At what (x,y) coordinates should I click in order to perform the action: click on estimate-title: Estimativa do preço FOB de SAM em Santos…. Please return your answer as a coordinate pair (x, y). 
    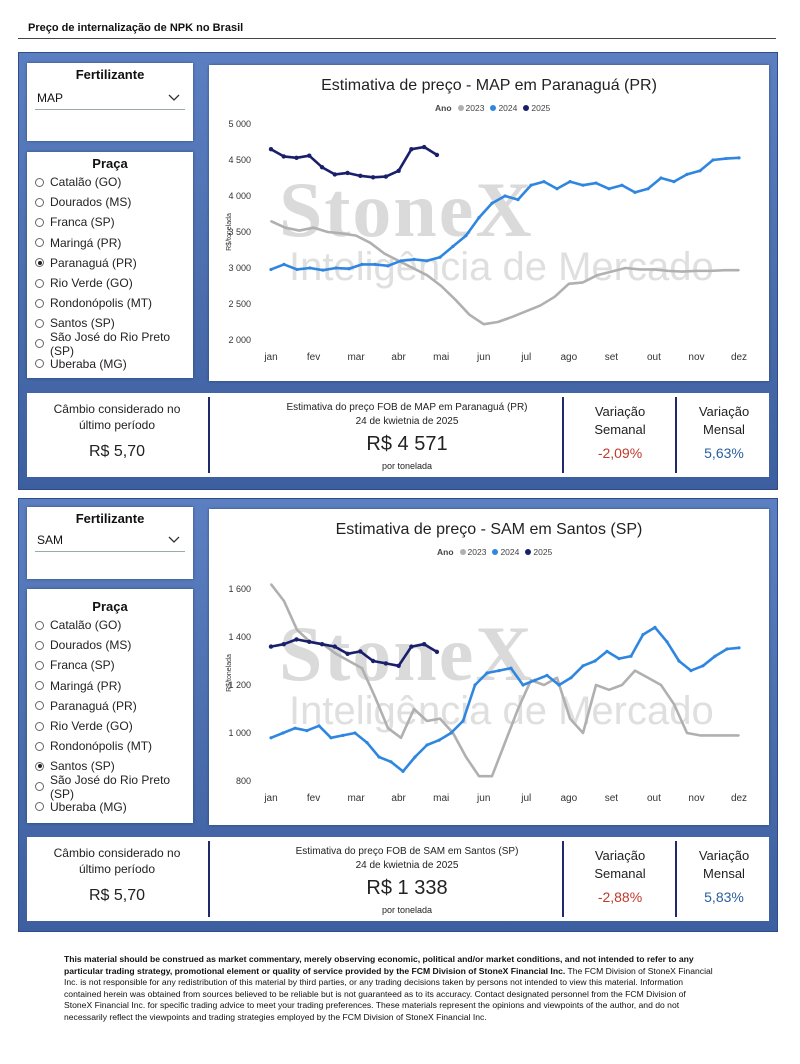
    Looking at the image, I should click on (407, 851).